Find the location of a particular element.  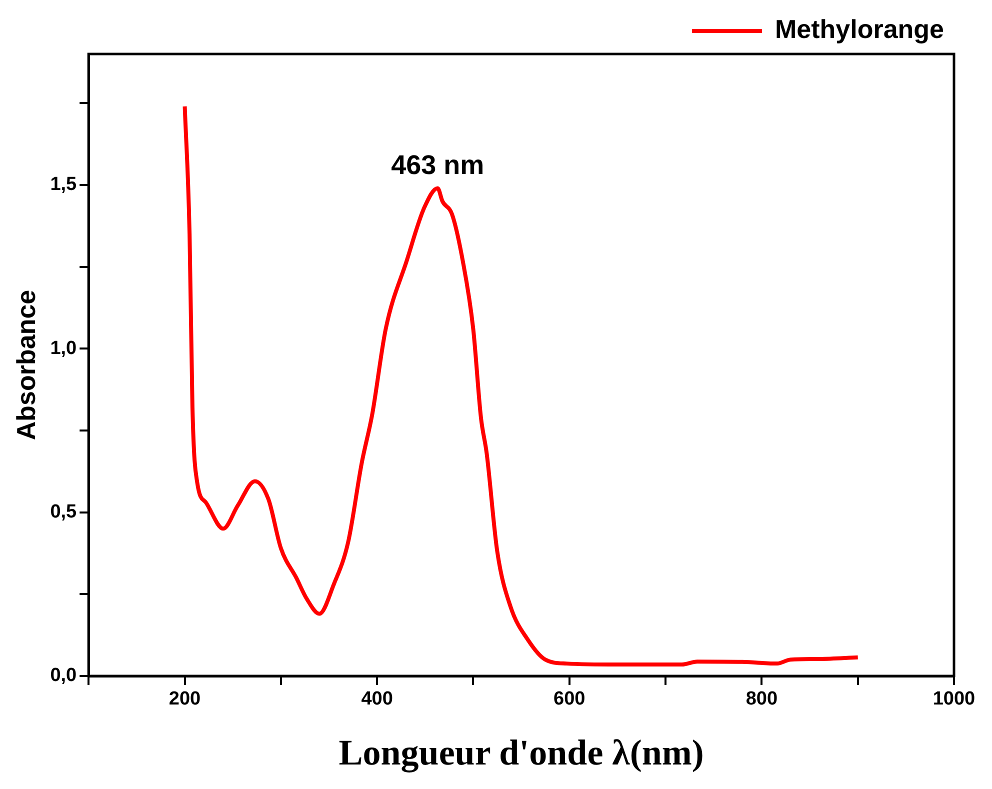

x-tick-label: 400 is located at coordinates (377, 699).